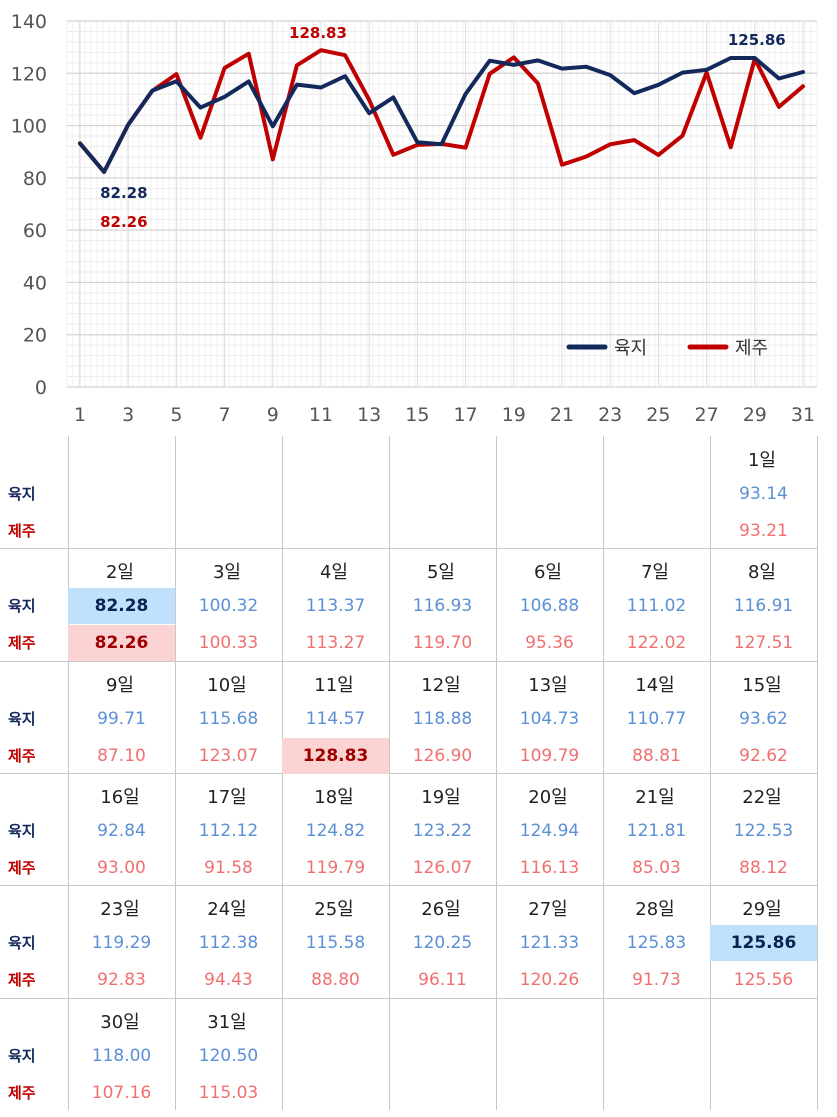  I want to click on value-land: 123.22, so click(442, 830).